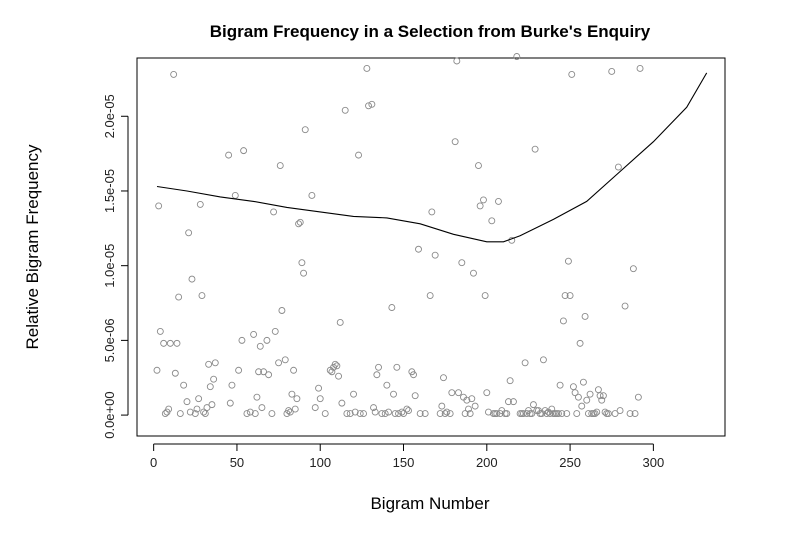 The width and height of the screenshot is (803, 534). Describe the element at coordinates (570, 462) in the screenshot. I see `x-tick-label: 250` at that location.